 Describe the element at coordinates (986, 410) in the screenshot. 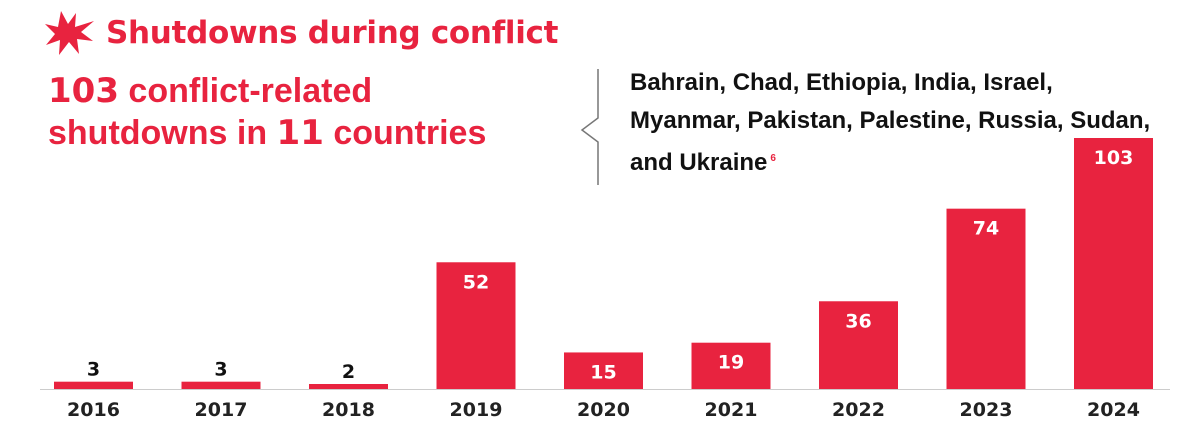

I see `x-tick-label-2023: 2023` at that location.